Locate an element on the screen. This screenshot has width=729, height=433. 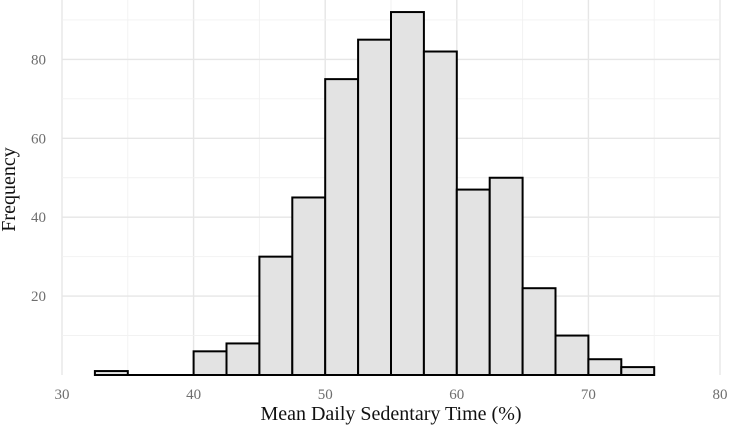
x-tick-label: 40 is located at coordinates (193, 395).